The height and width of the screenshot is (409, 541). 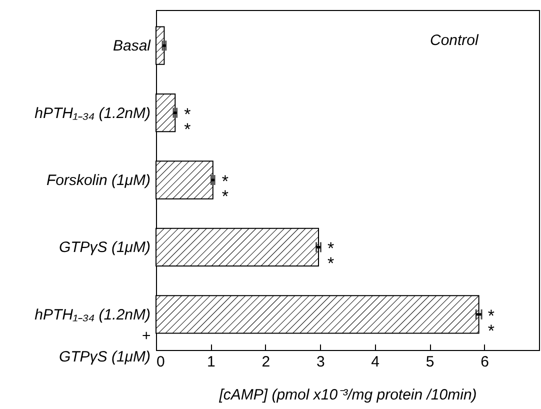 What do you see at coordinates (347, 395) in the screenshot?
I see `x-axis-title: [cAMP] (pmol x10⁻³/mg protein /10min)` at bounding box center [347, 395].